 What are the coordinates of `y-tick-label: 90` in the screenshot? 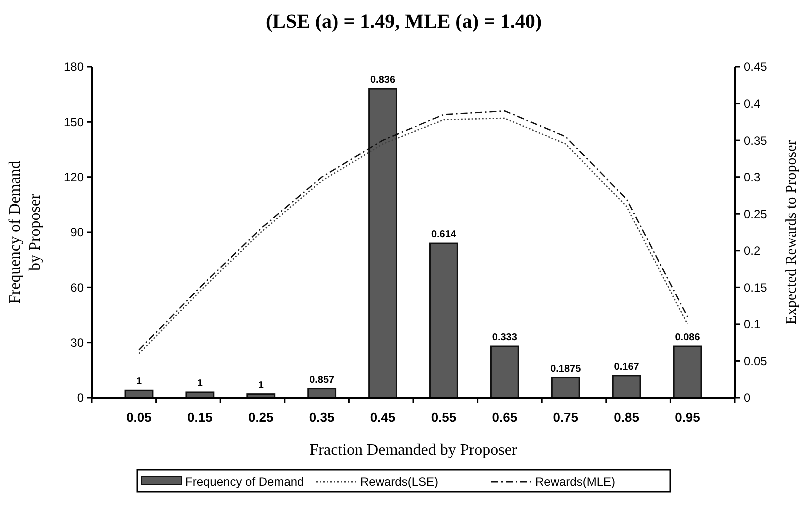 It's located at (77, 233).